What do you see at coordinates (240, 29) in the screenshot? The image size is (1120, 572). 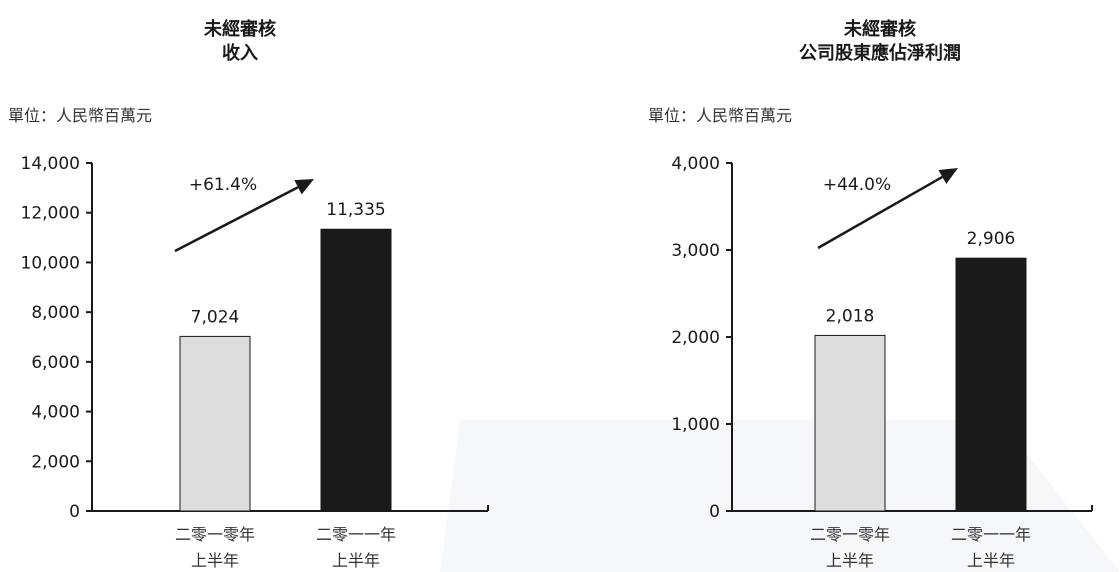 I see `revenue-title-line1: 未經審核` at bounding box center [240, 29].